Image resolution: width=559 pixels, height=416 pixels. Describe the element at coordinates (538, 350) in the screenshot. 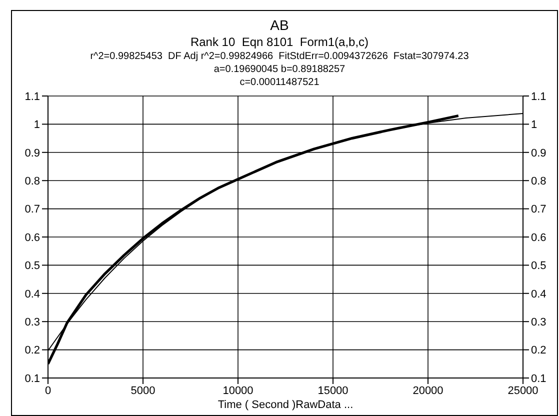

I see `y2-tick-label: 0.2` at that location.